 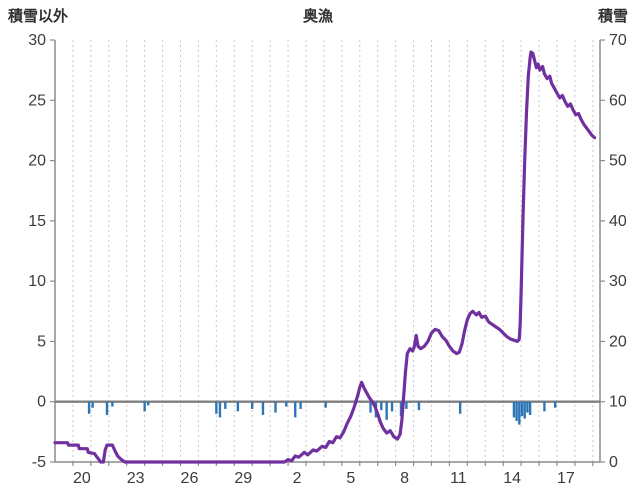 What do you see at coordinates (41, 402) in the screenshot?
I see `left-tick-label: 0` at bounding box center [41, 402].